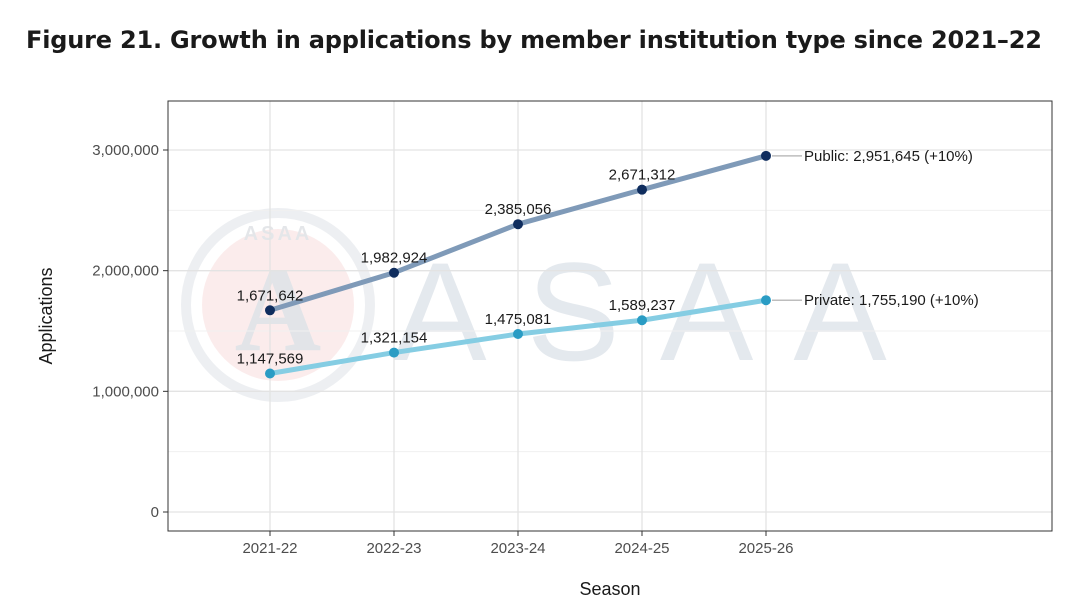  Describe the element at coordinates (518, 319) in the screenshot. I see `data-label-private: 1,475,081` at that location.